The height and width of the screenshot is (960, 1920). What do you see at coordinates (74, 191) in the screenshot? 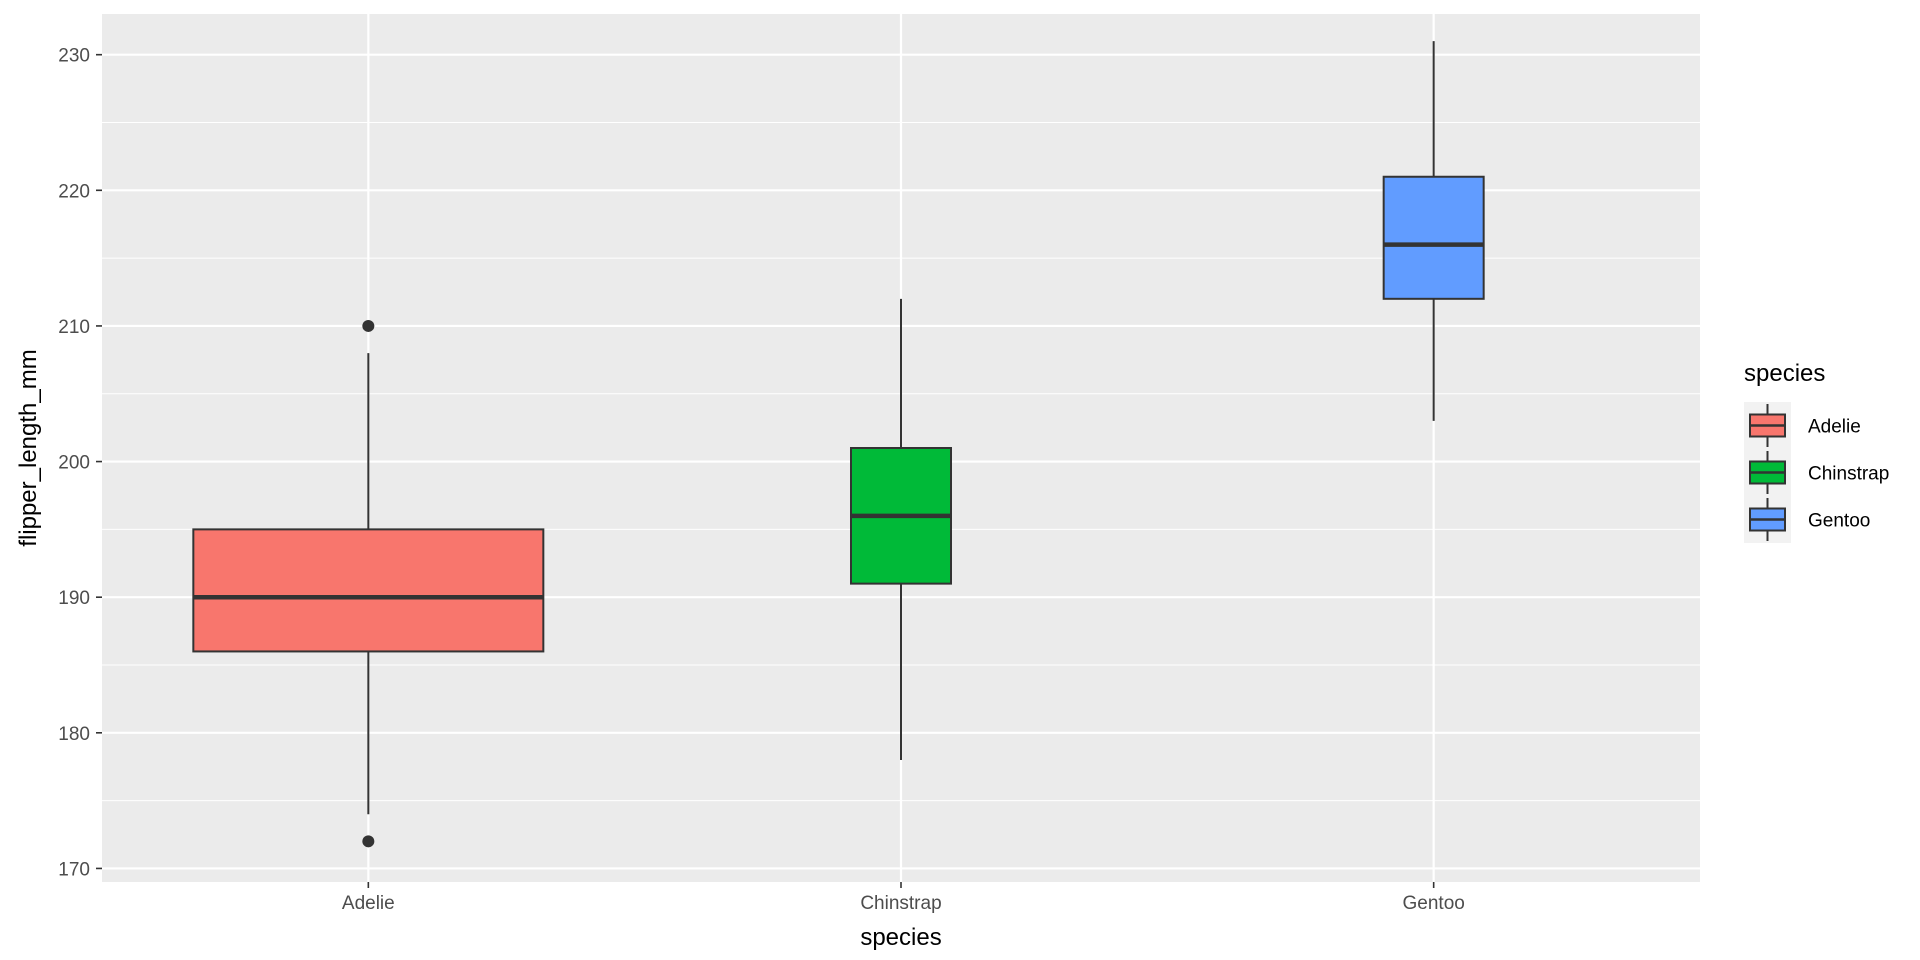
I see `y-tick-label: 220` at bounding box center [74, 191].